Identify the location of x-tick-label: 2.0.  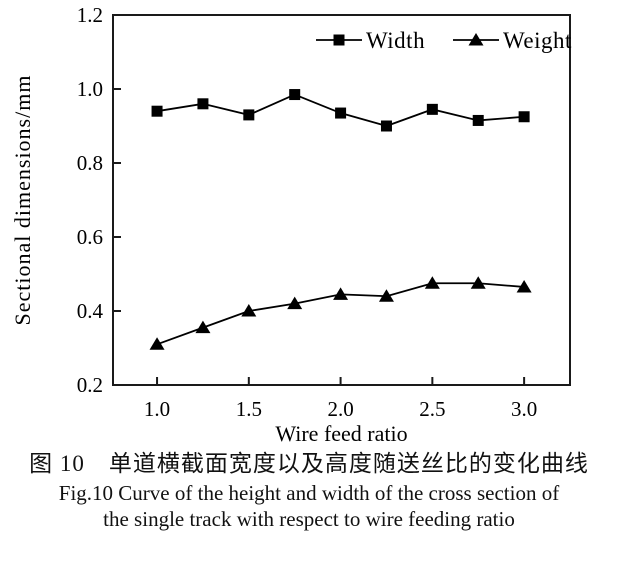
(340, 409).